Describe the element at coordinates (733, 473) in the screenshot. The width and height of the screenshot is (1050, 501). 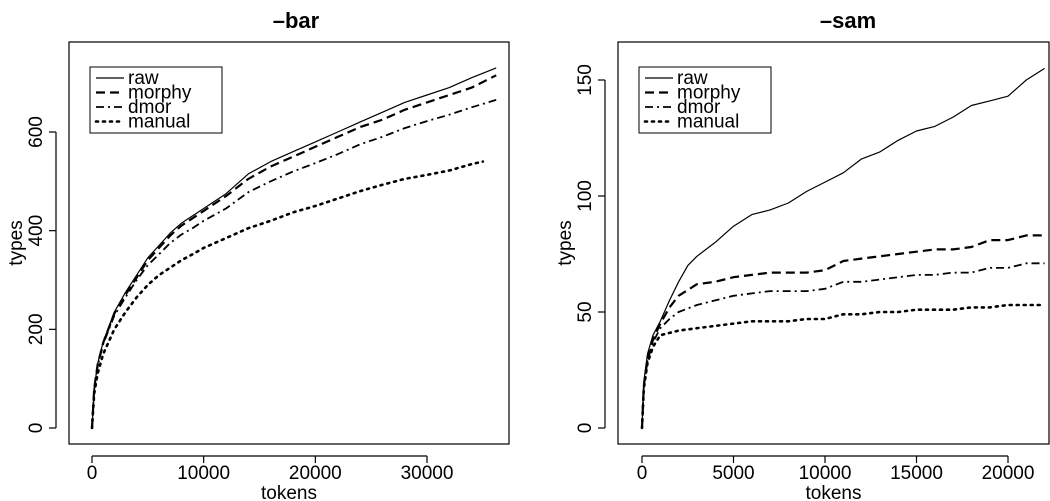
I see `x-tick-label: 5000` at that location.